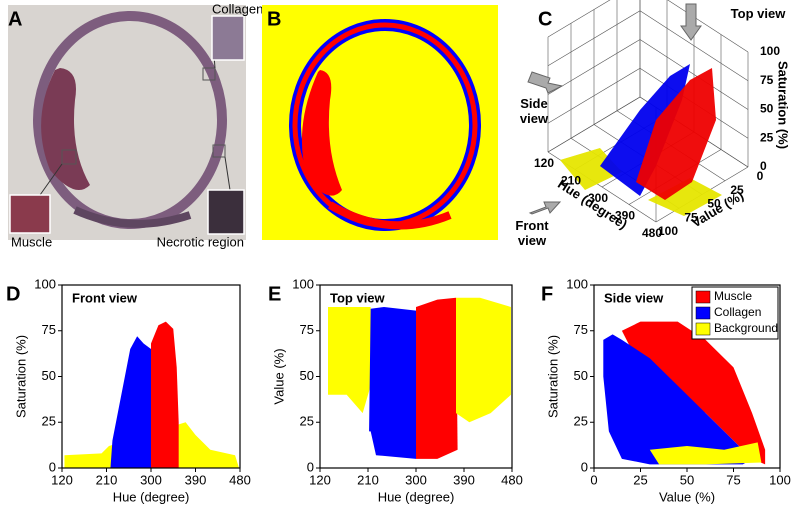 The height and width of the screenshot is (512, 795). Describe the element at coordinates (31, 241) in the screenshot. I see `inset-label: Muscle` at that location.